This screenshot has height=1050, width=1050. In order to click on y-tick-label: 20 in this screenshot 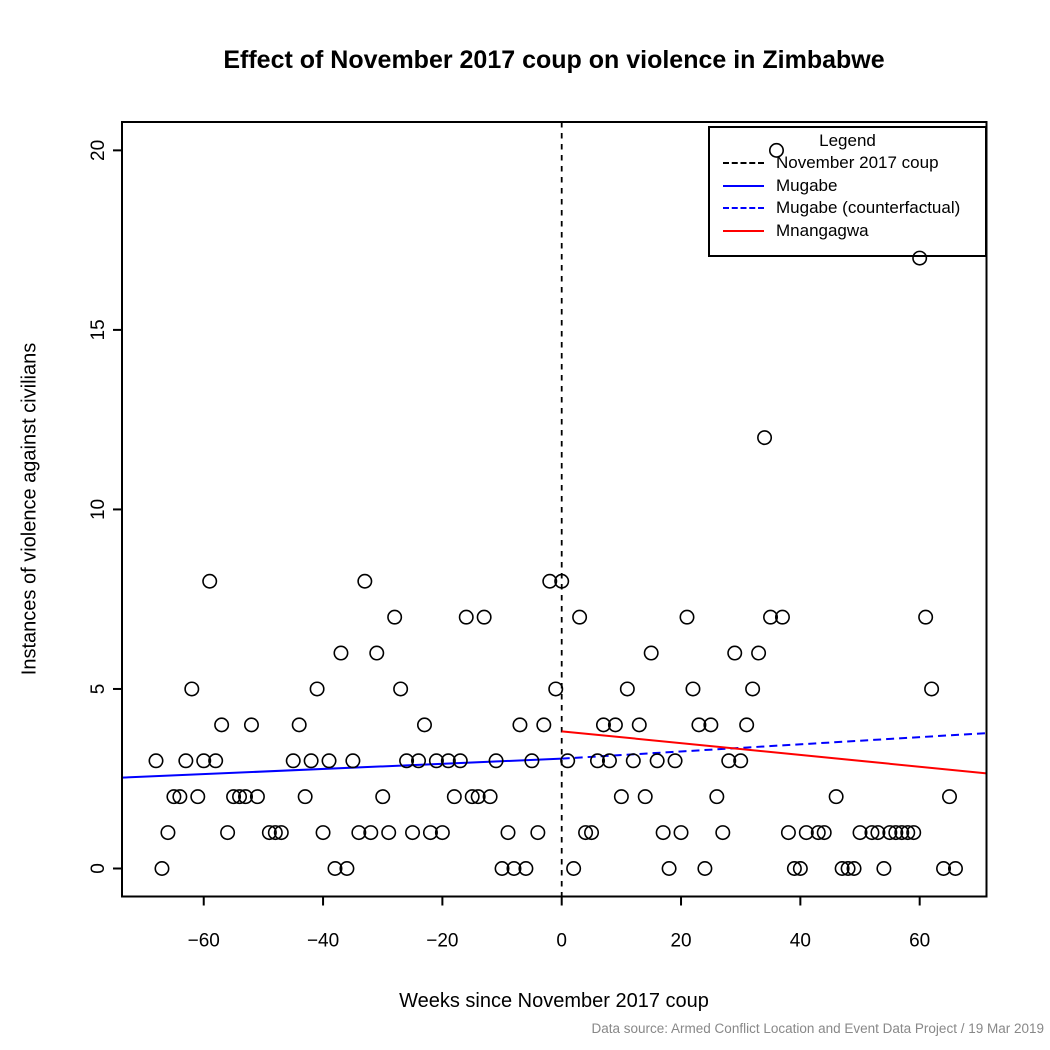, I will do `click(98, 150)`.